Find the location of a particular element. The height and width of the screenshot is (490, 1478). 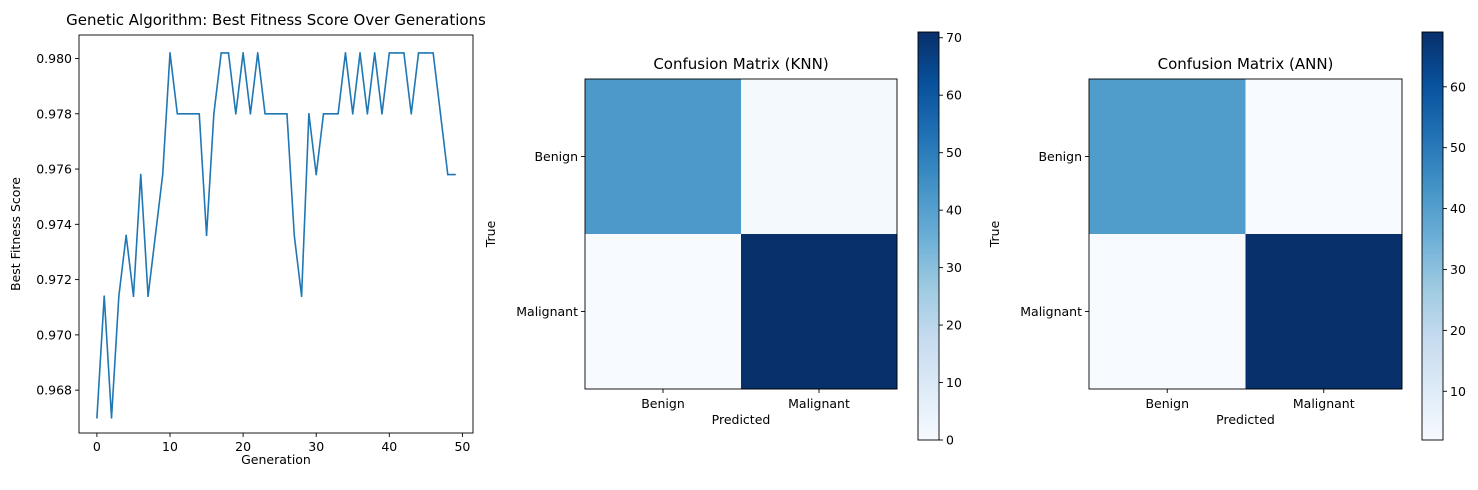

y-tick-label: 0.976 is located at coordinates (54, 169).